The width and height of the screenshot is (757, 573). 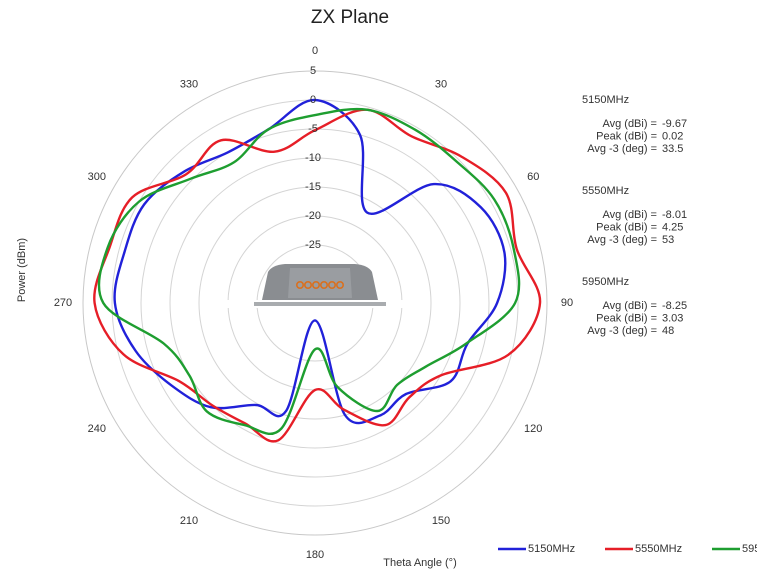 What do you see at coordinates (533, 429) in the screenshot?
I see `theta-tick-label: 120` at bounding box center [533, 429].